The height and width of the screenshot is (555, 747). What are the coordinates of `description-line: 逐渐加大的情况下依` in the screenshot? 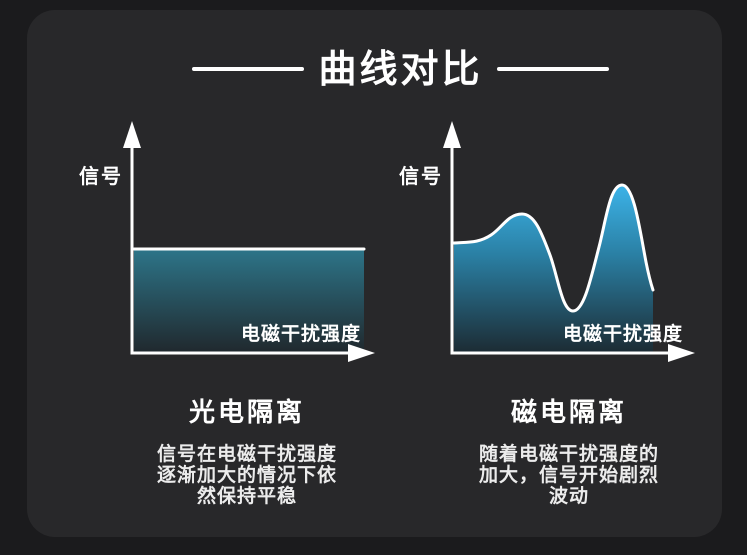 It's located at (246, 475).